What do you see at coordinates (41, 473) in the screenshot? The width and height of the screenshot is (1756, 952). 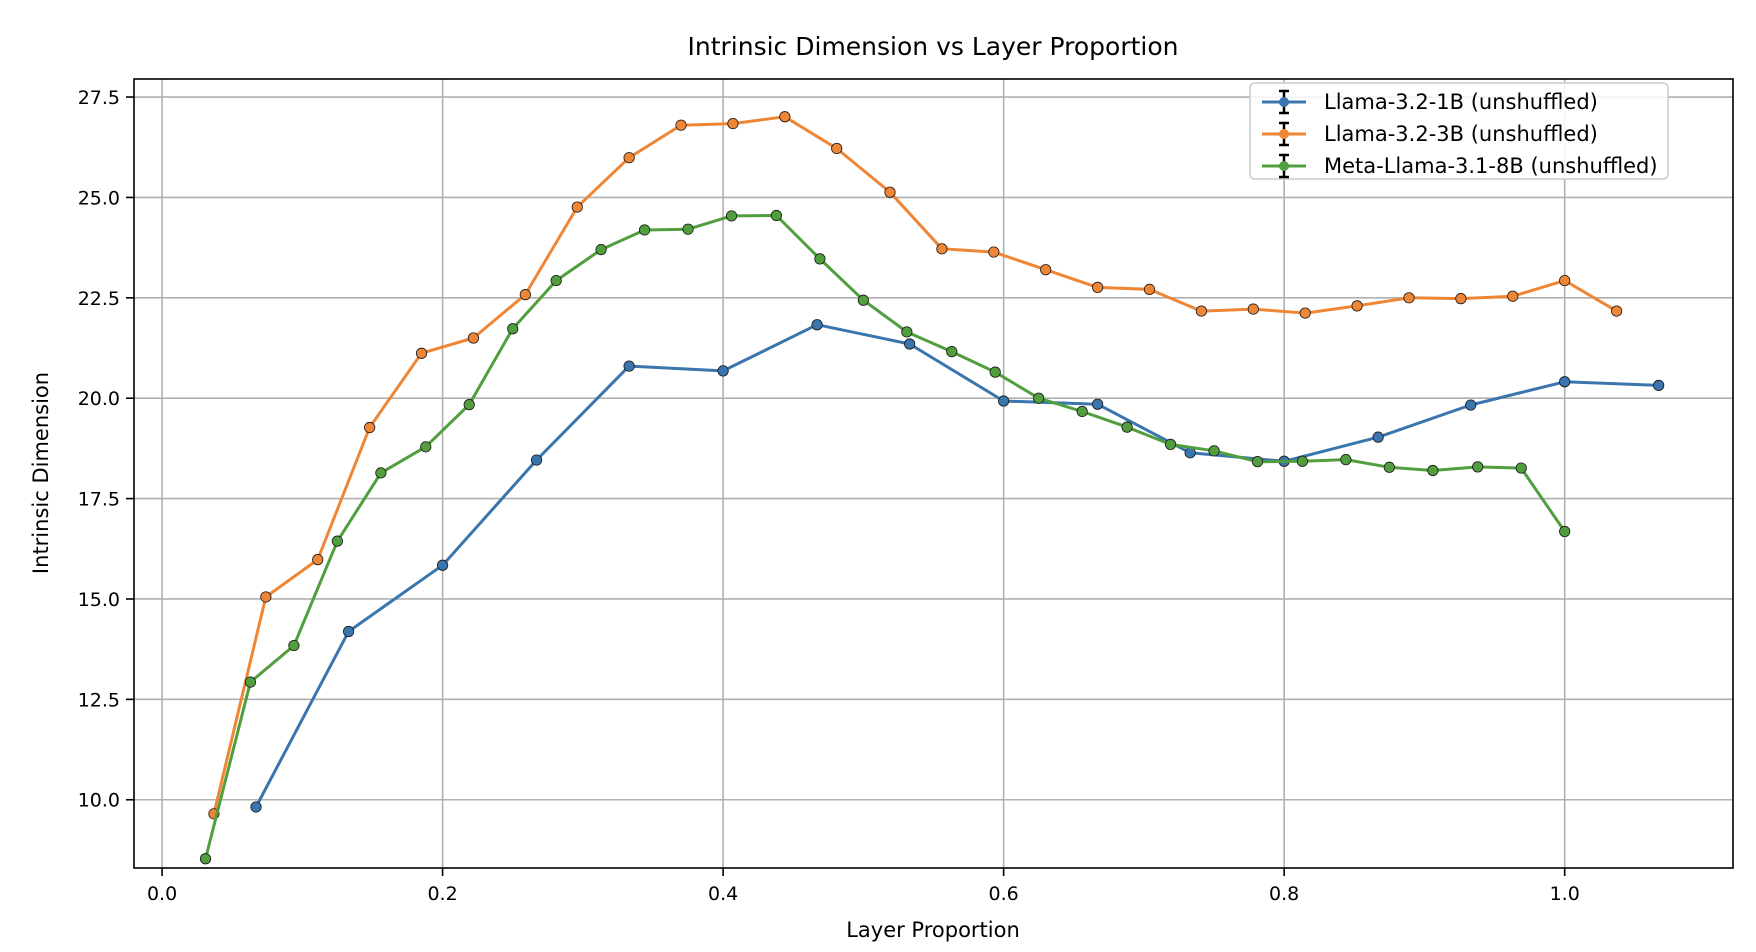 I see `y-axis-label: Intrinsic Dimension` at bounding box center [41, 473].